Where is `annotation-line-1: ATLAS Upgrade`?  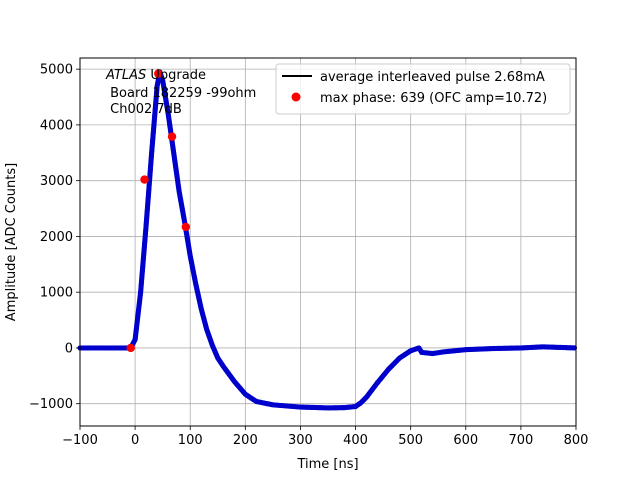
annotation-line-1: ATLAS Upgrade is located at coordinates (155, 75).